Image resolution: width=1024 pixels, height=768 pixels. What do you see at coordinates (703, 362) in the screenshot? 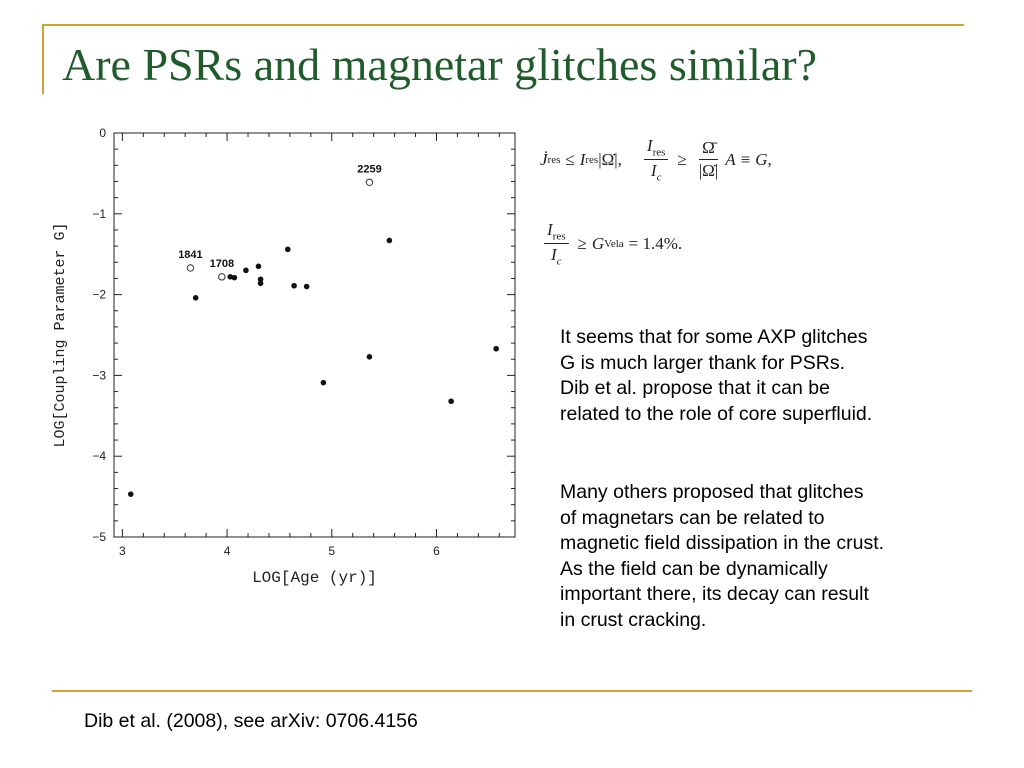
I see `paragraph1-line: G is much larger thank for PSRs.` at bounding box center [703, 362].